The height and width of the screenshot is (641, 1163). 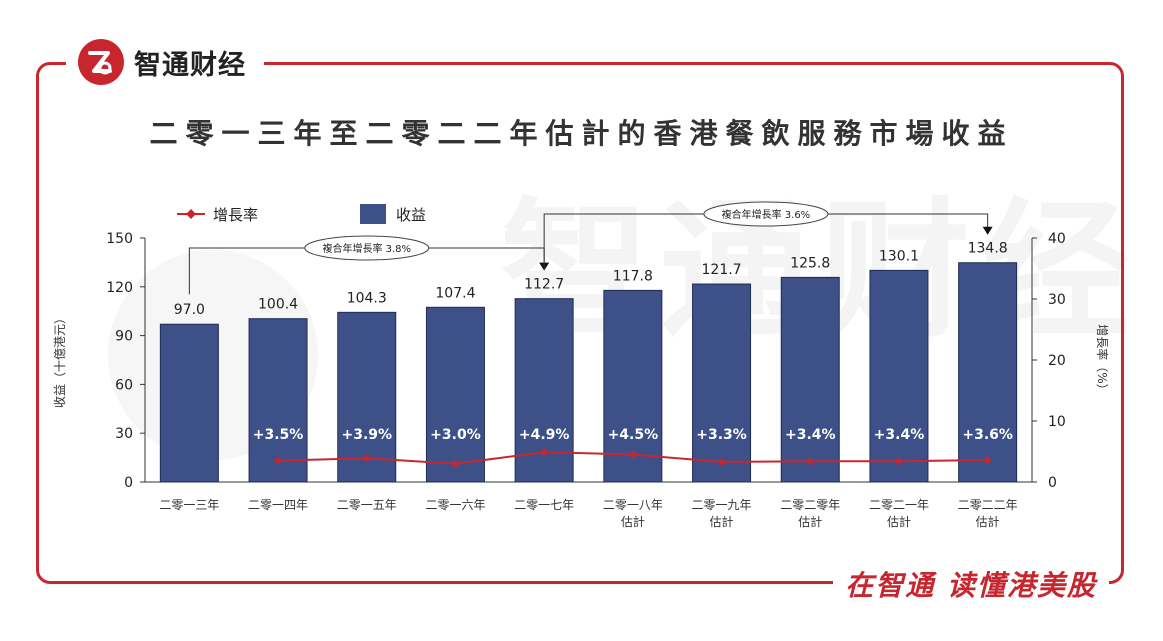 What do you see at coordinates (1057, 422) in the screenshot?
I see `y2-tick-label: 10` at bounding box center [1057, 422].